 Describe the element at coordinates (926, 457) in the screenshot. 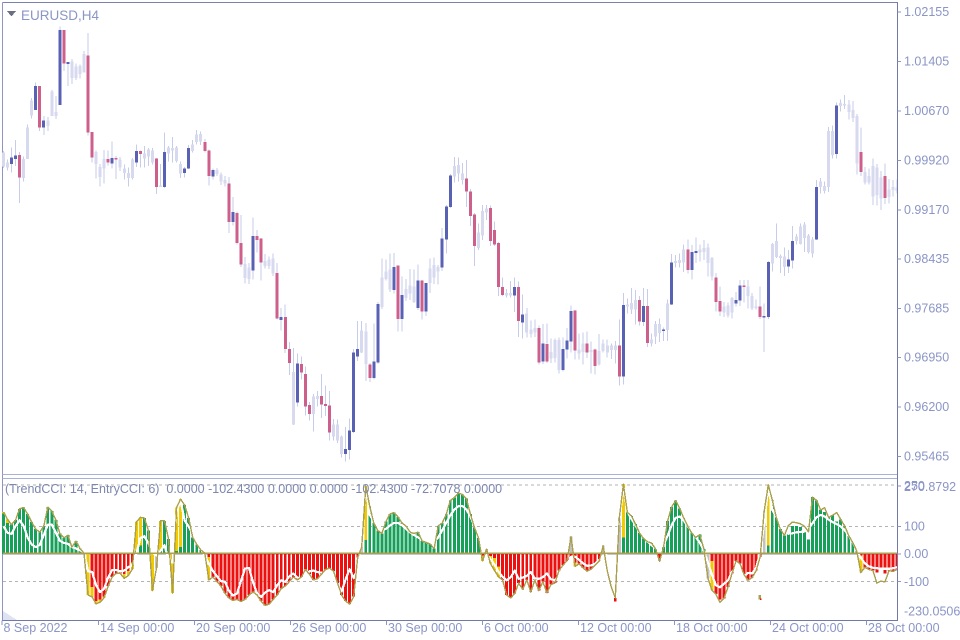

I see `svg-text: 0.95465` at that location.